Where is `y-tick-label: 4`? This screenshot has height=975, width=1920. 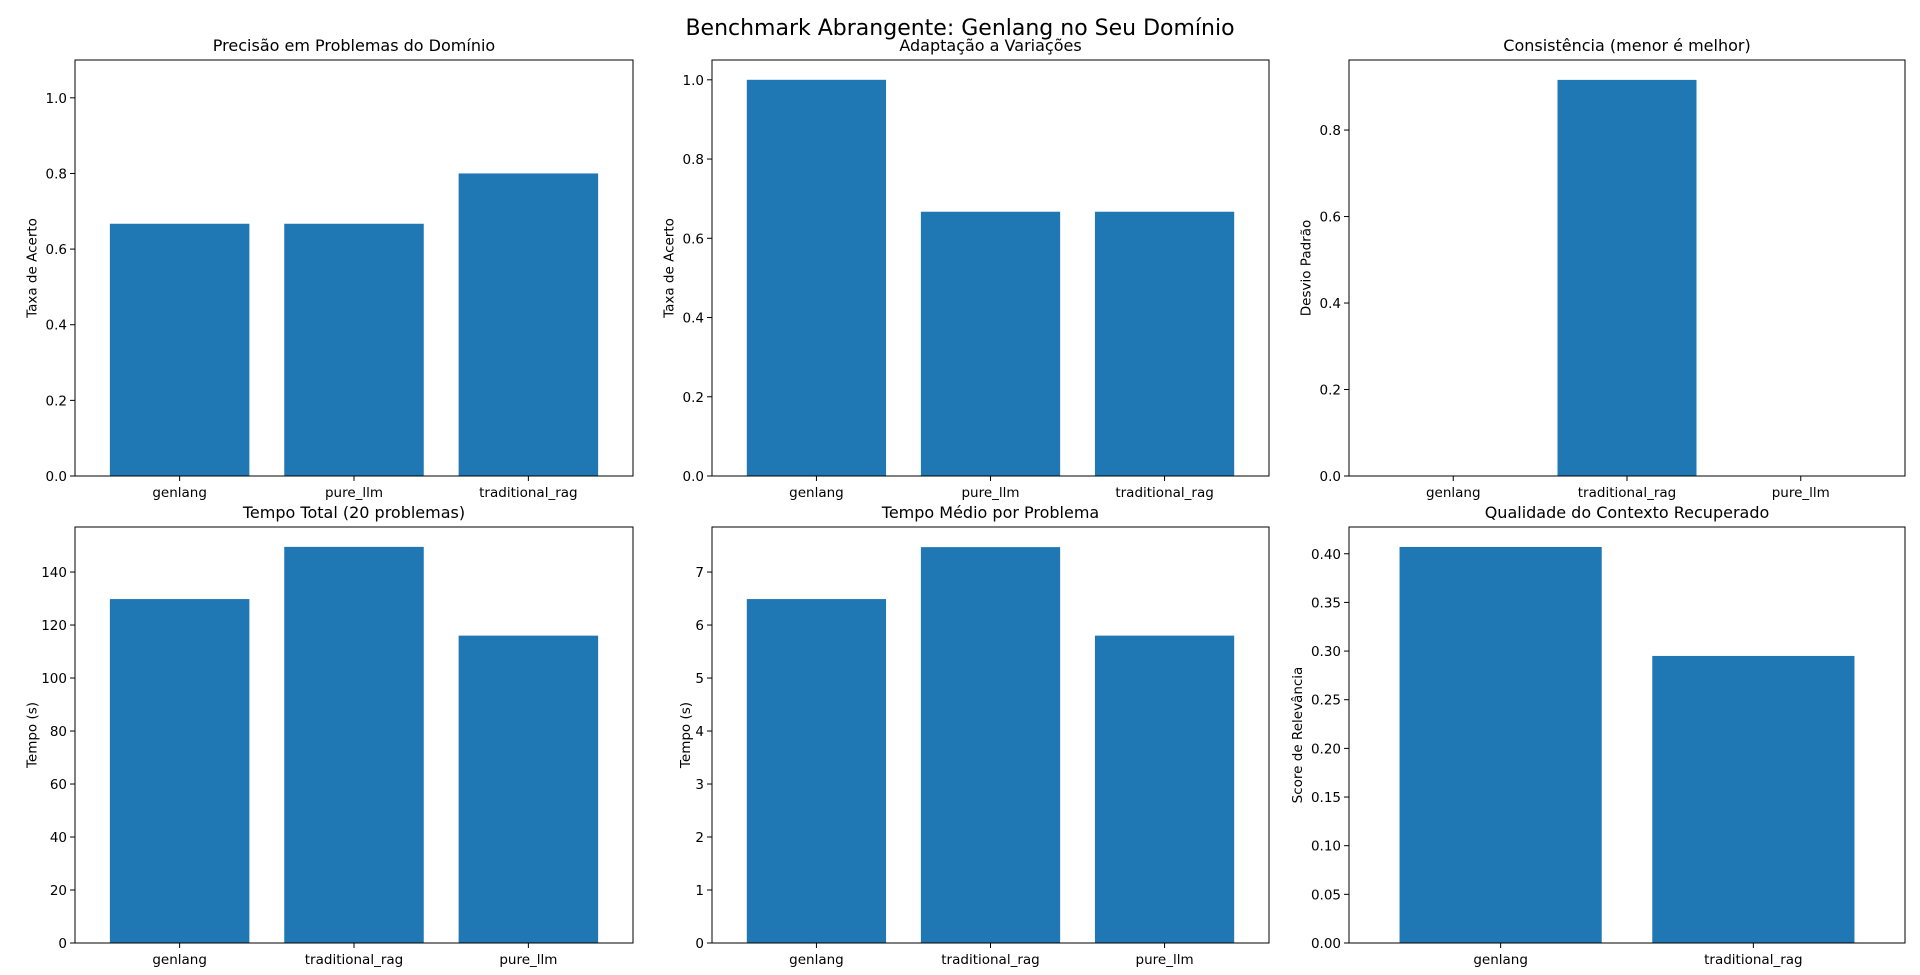 y-tick-label: 4 is located at coordinates (699, 732).